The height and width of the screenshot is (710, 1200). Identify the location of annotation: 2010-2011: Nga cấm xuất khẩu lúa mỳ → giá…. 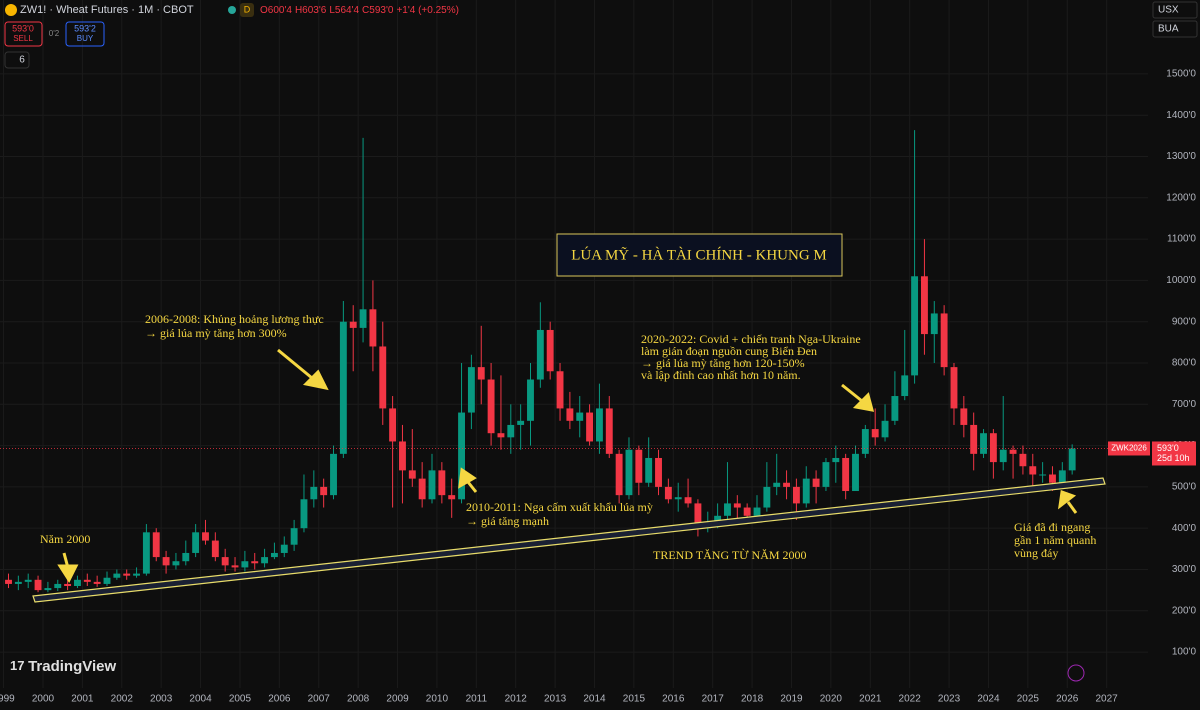
(559, 514).